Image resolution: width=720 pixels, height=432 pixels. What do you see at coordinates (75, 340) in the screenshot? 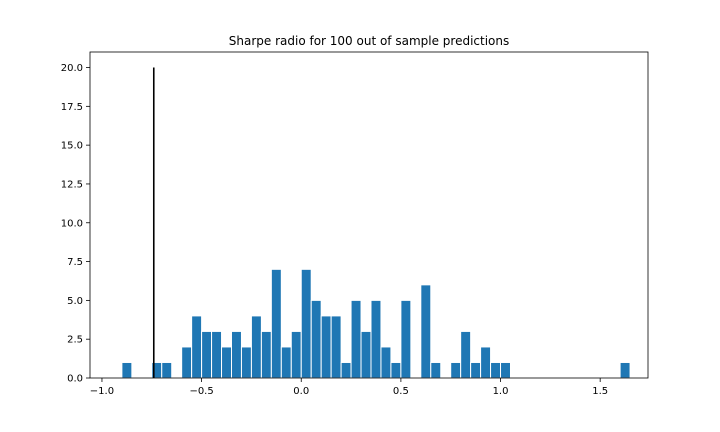
I see `y-tick-label: 2.5` at bounding box center [75, 340].